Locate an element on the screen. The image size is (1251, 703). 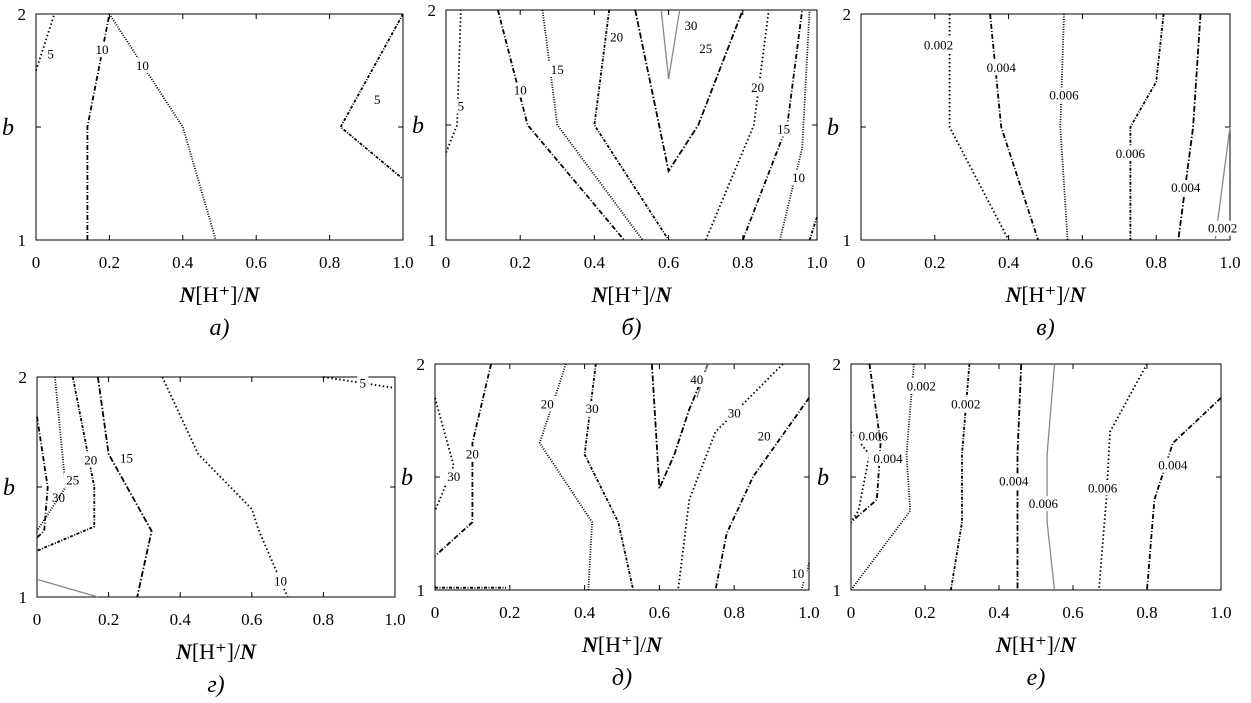
contour-label: 5 is located at coordinates (377, 99).